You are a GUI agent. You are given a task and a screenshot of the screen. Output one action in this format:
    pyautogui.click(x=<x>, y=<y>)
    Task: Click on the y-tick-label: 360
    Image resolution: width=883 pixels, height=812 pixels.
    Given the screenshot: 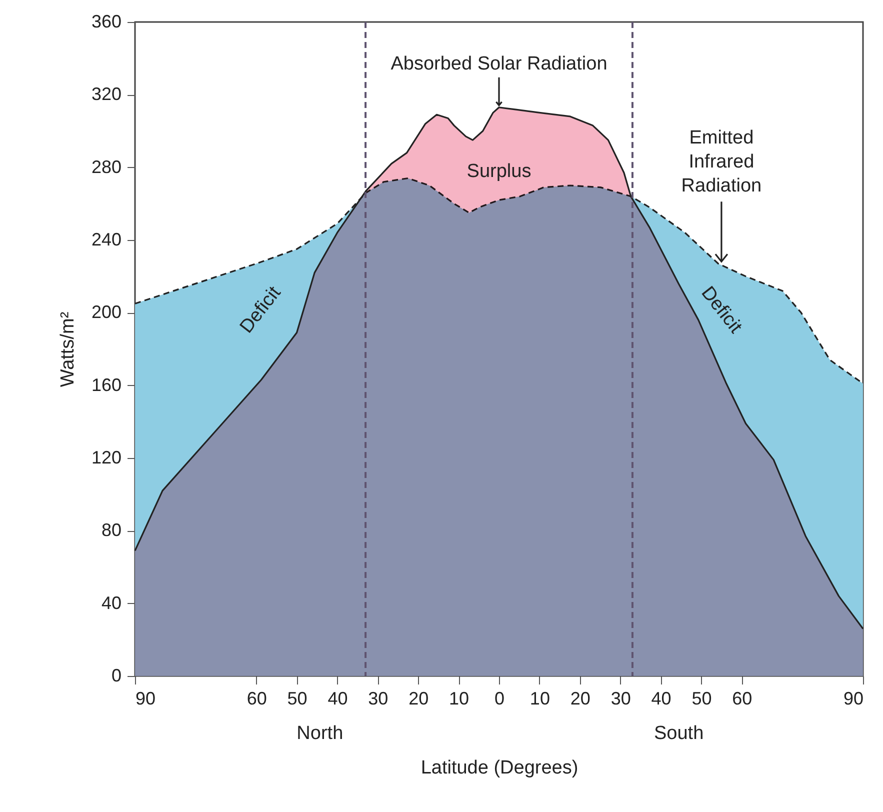 What is the action you would take?
    pyautogui.click(x=106, y=22)
    